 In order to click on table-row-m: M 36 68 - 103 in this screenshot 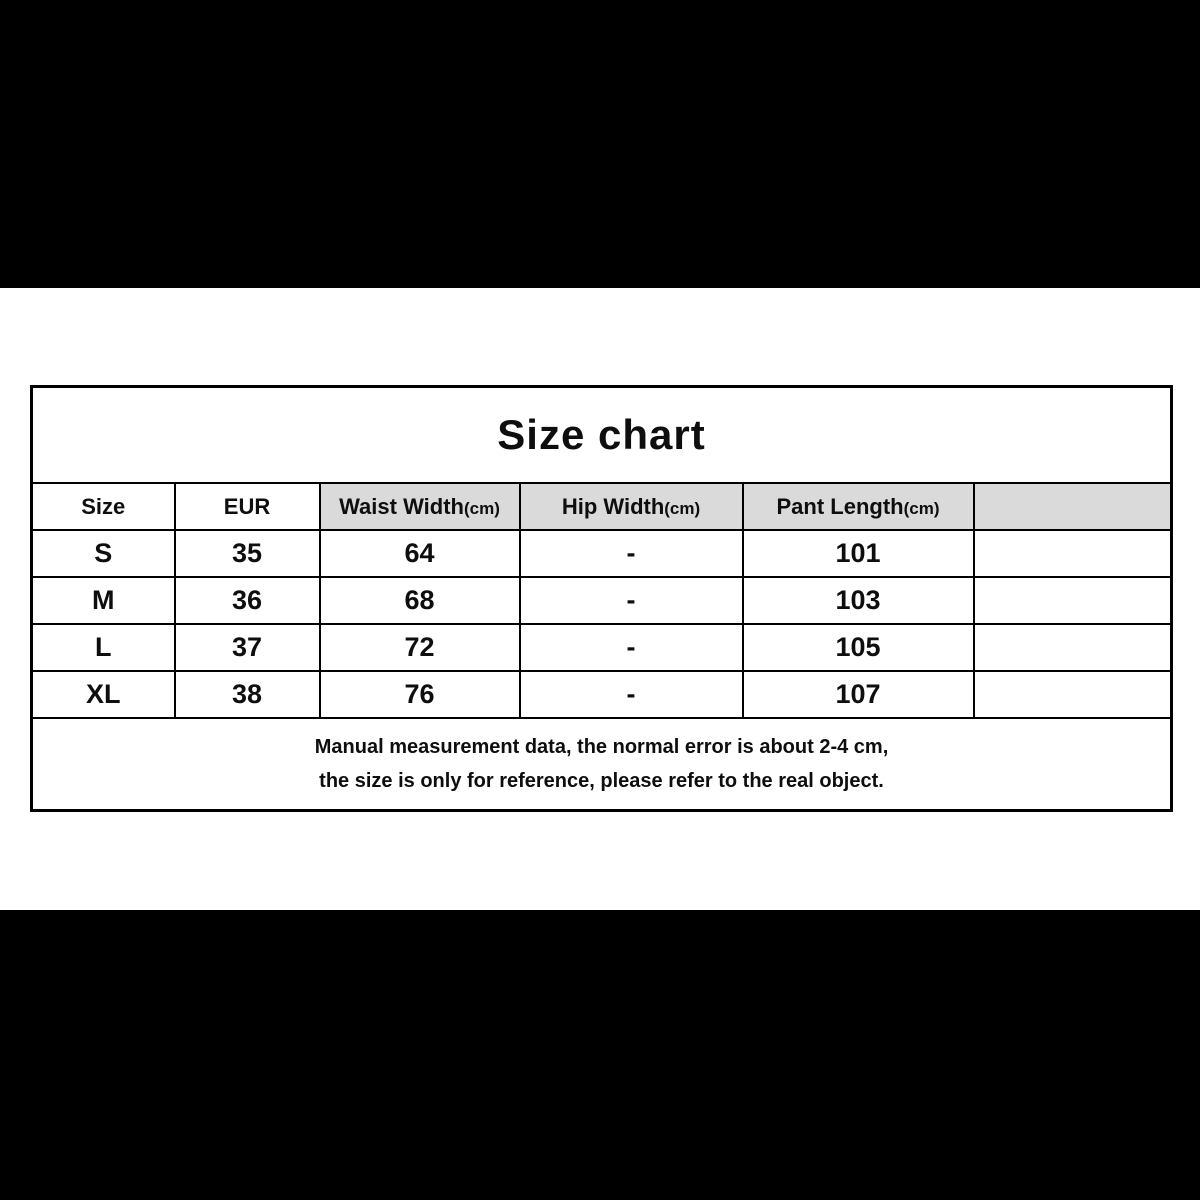, I will do `click(601, 600)`.